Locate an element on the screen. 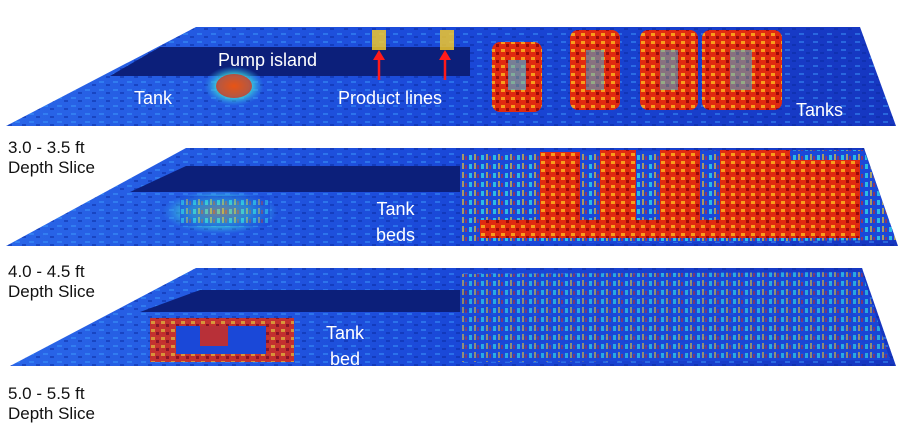 The image size is (902, 438). tank-bed-label: Tank bed is located at coordinates (345, 346).